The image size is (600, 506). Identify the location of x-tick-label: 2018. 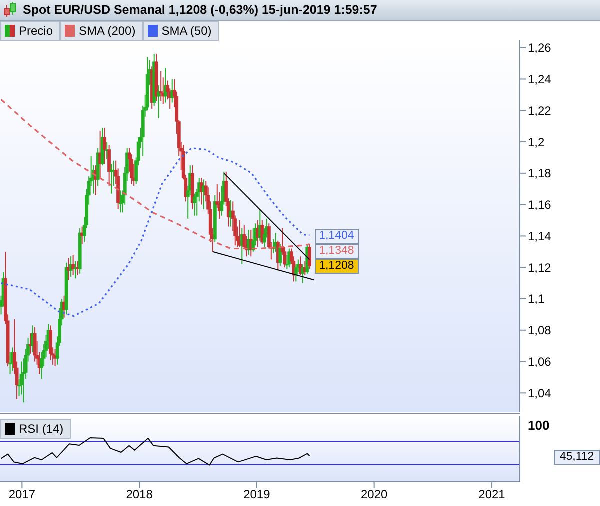
(140, 495).